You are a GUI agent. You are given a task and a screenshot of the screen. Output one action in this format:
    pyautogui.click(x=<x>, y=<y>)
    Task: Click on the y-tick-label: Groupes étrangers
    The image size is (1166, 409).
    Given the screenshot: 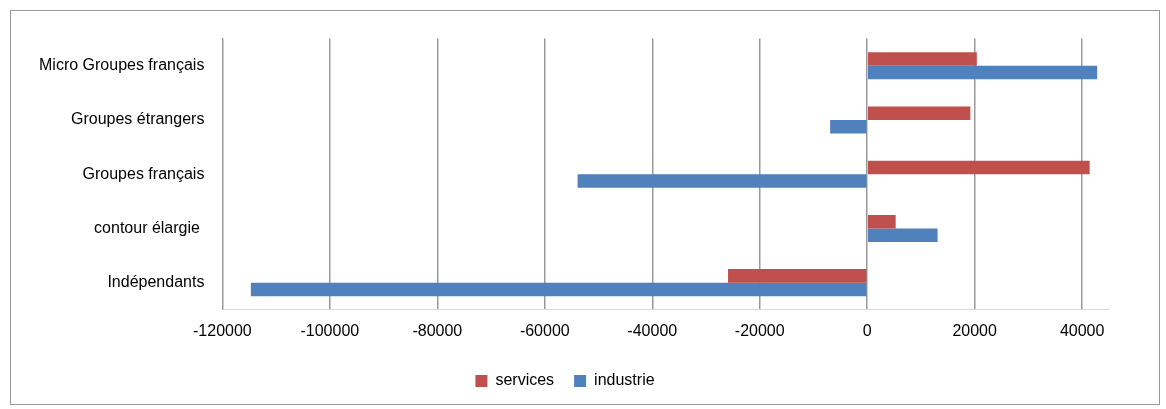 What is the action you would take?
    pyautogui.click(x=137, y=119)
    